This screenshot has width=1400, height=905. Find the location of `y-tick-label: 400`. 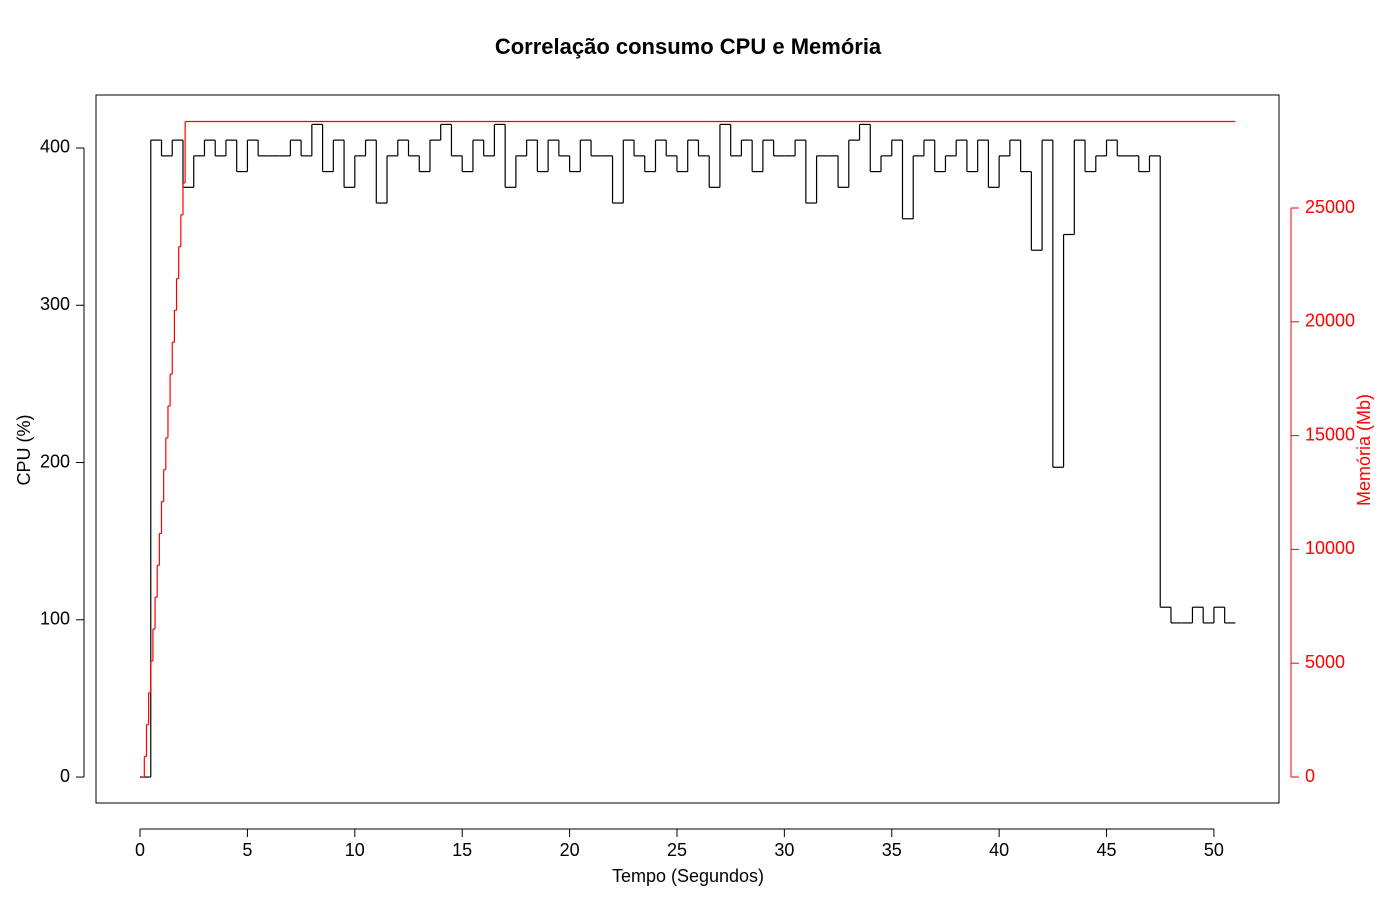

y-tick-label: 400 is located at coordinates (55, 147).